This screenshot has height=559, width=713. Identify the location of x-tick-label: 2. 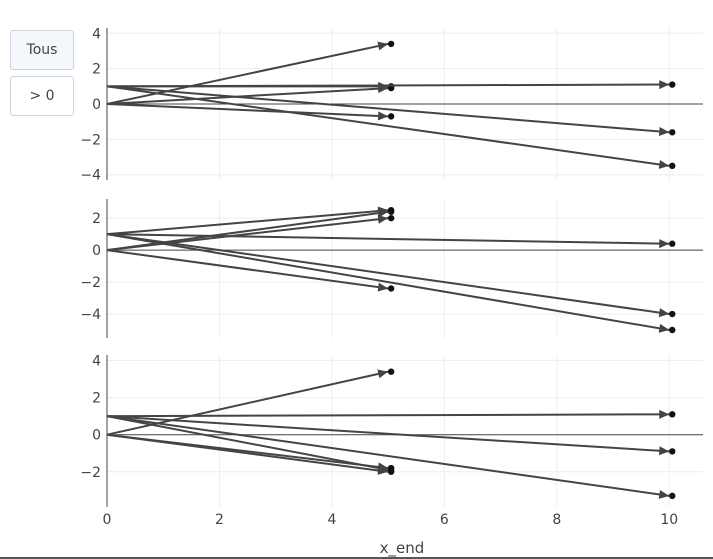
(219, 520).